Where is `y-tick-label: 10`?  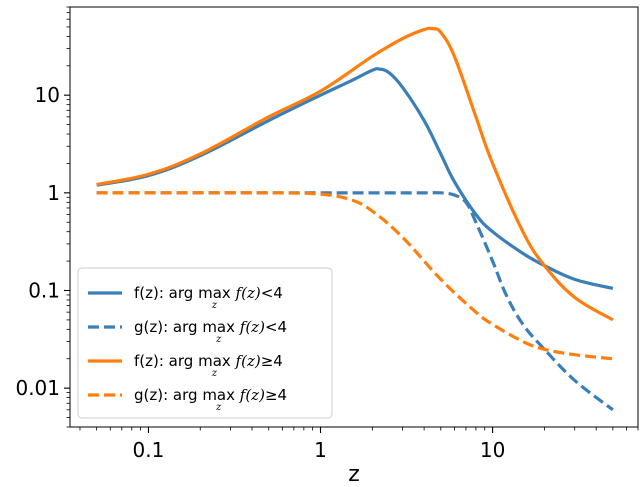 y-tick-label: 10 is located at coordinates (47, 95).